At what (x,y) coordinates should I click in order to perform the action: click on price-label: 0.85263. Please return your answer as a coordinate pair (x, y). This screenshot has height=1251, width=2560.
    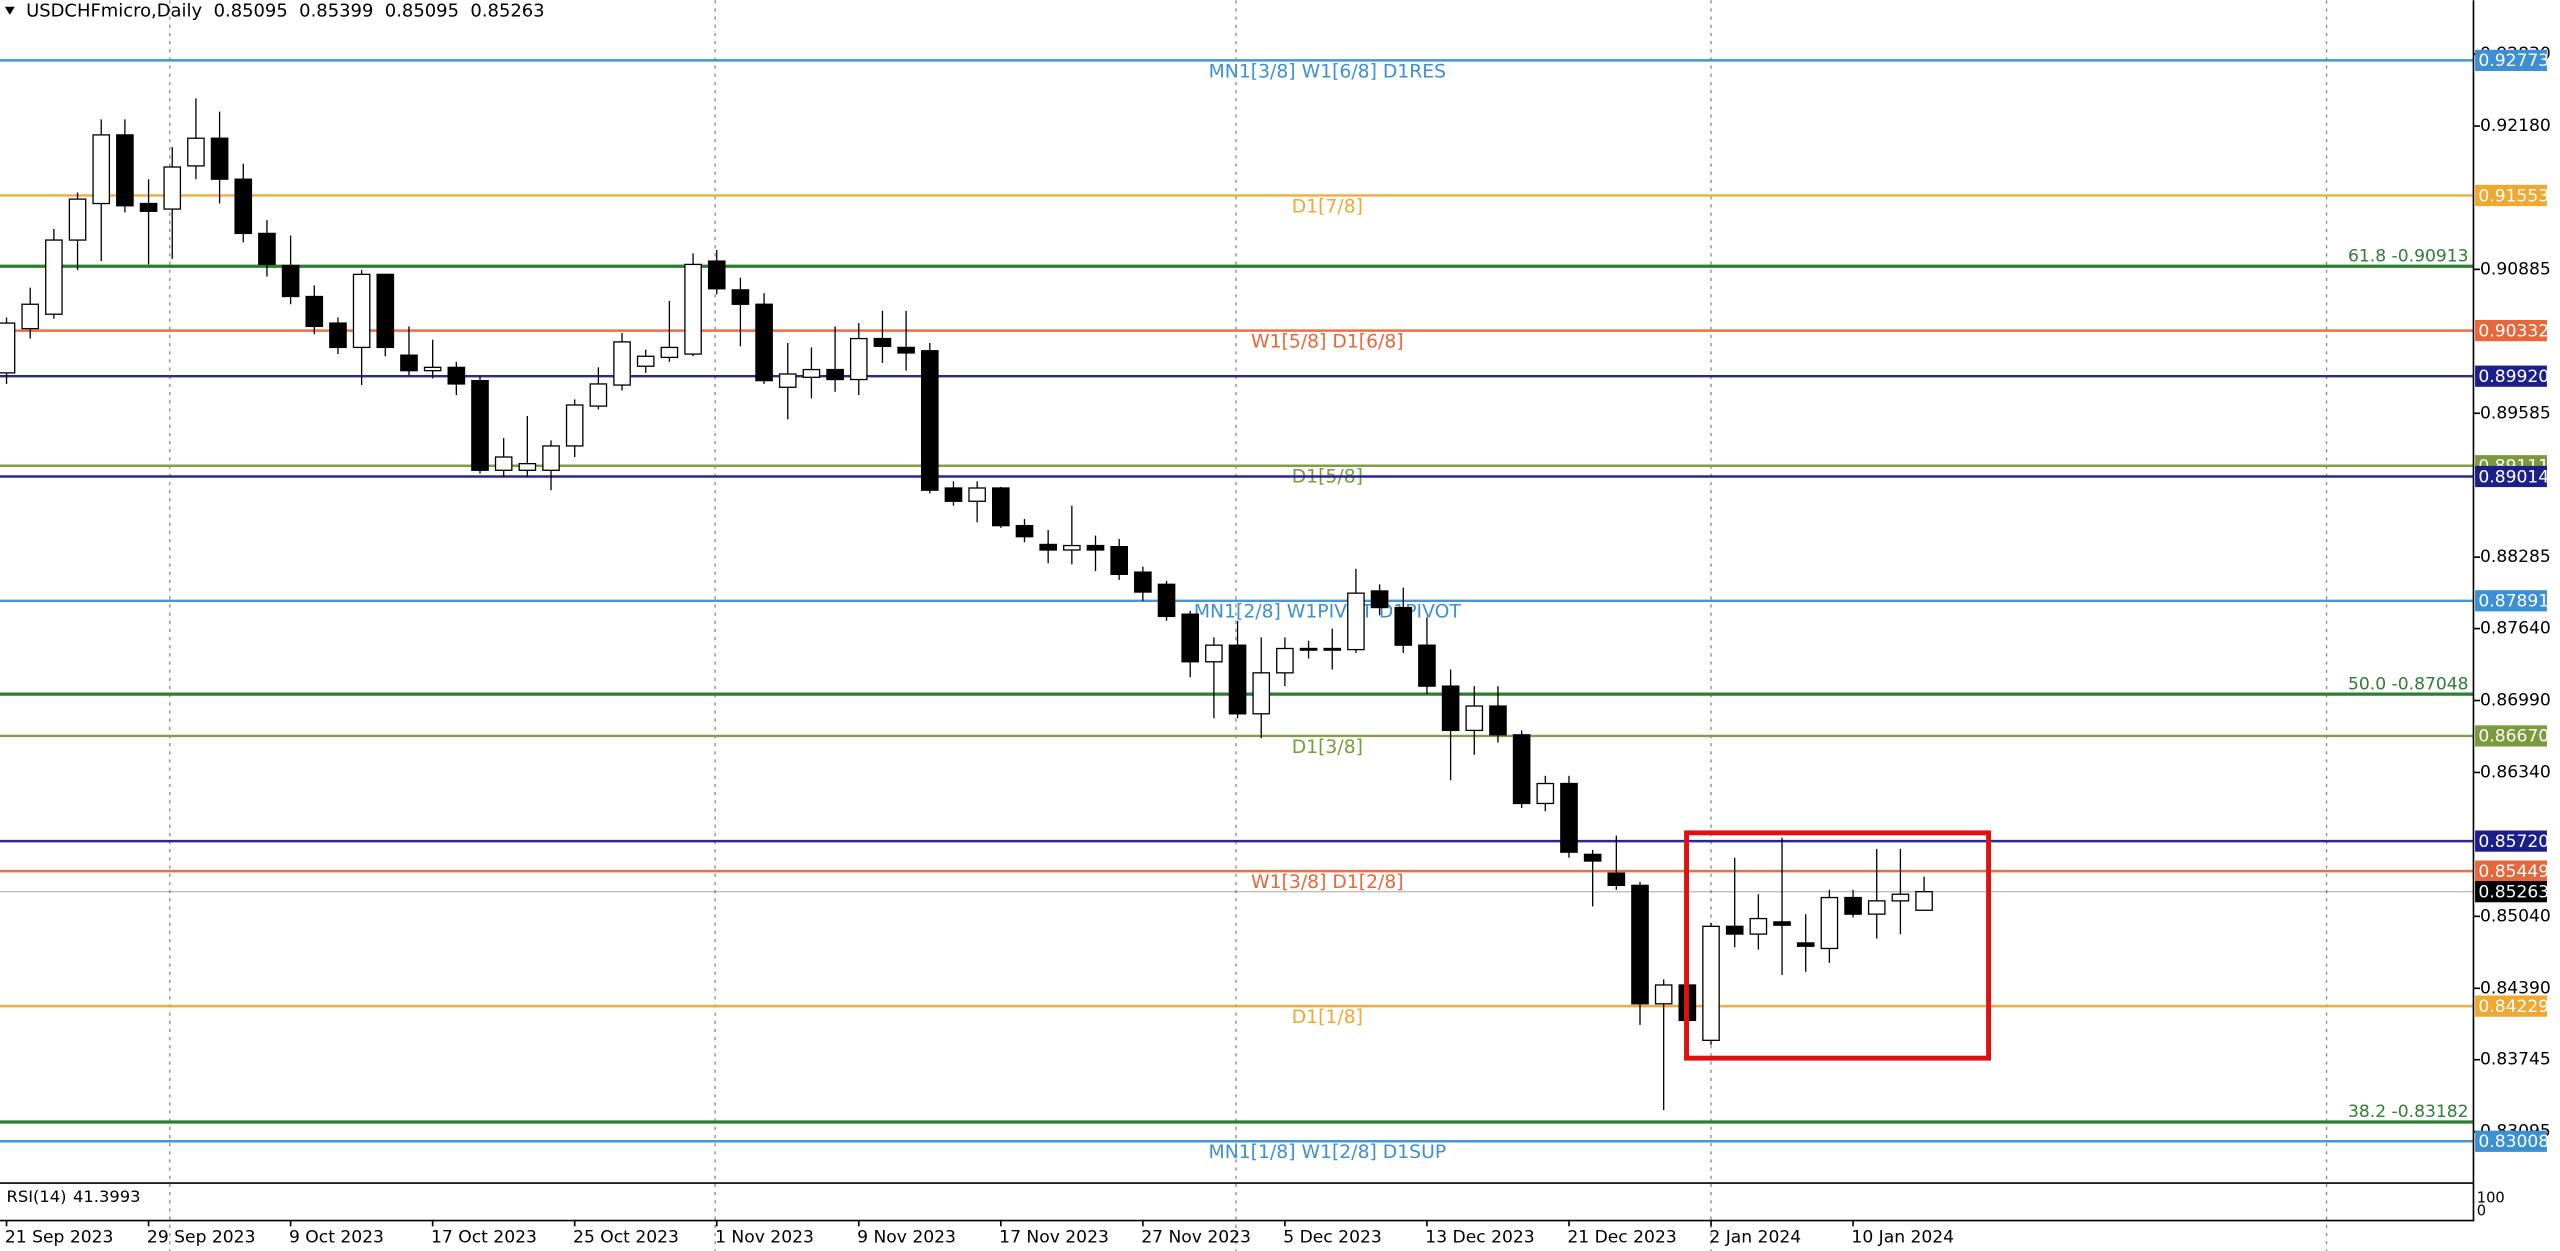
    Looking at the image, I should click on (2513, 892).